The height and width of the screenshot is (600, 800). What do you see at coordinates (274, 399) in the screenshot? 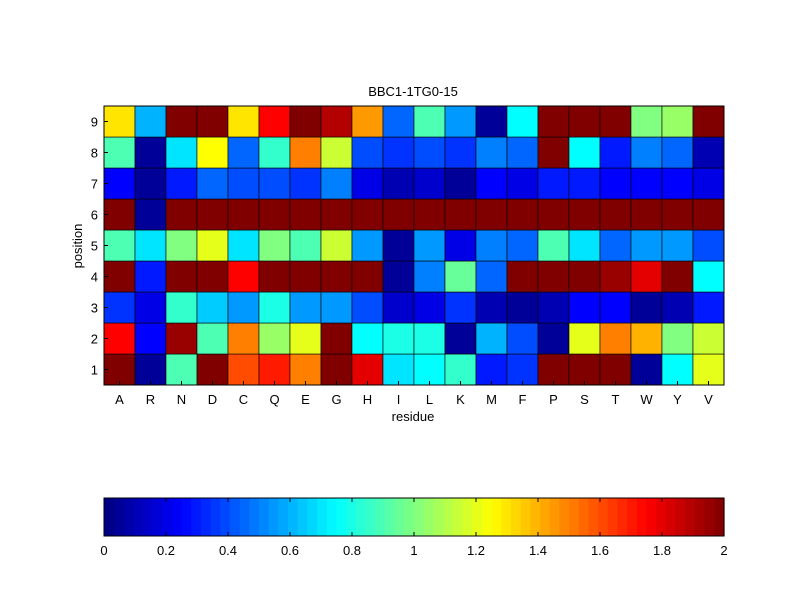
I see `x-tick-label: Q` at bounding box center [274, 399].